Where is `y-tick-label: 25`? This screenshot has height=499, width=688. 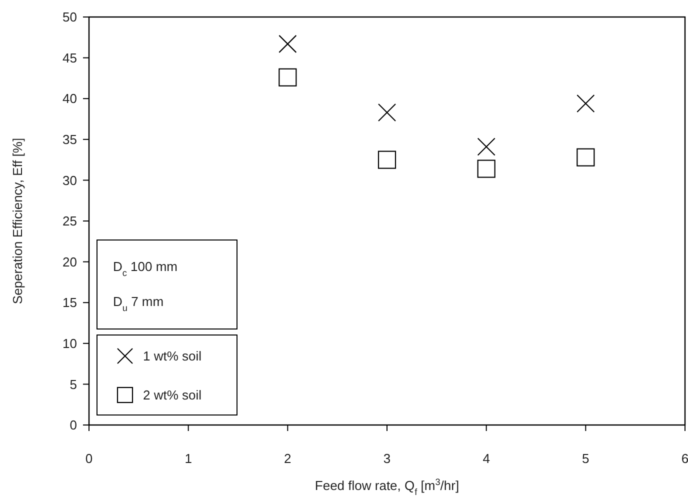
y-tick-label: 25 is located at coordinates (69, 221).